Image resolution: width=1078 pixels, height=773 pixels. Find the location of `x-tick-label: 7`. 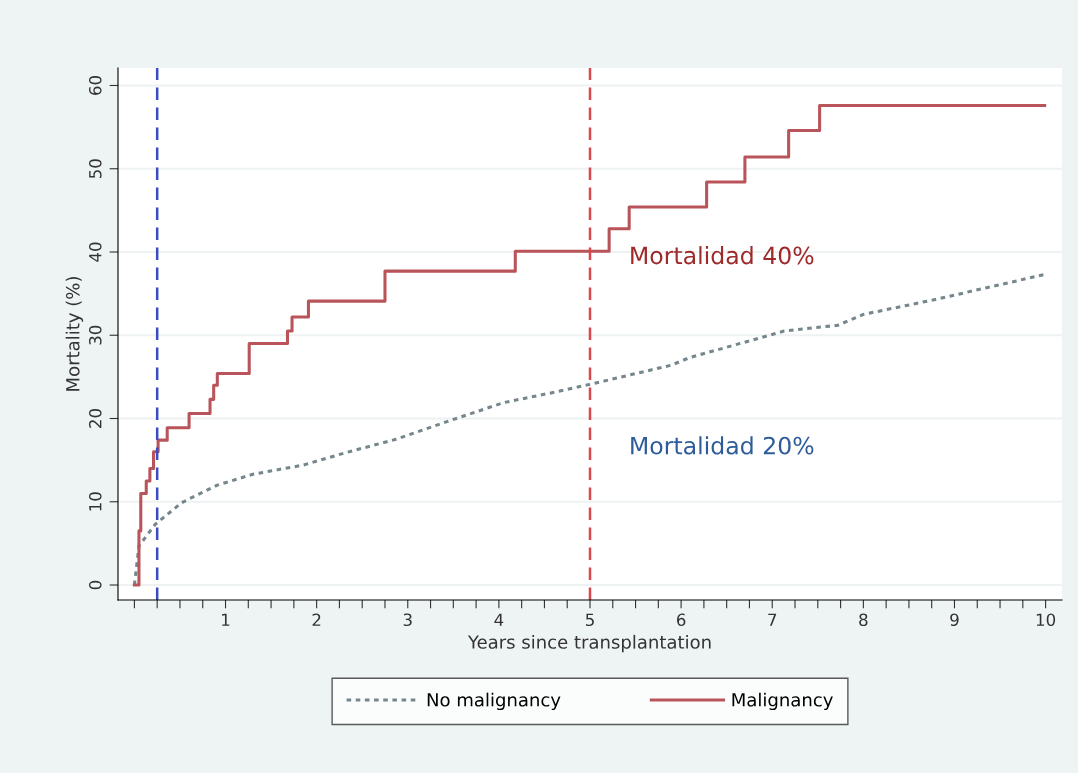

x-tick-label: 7 is located at coordinates (772, 619).